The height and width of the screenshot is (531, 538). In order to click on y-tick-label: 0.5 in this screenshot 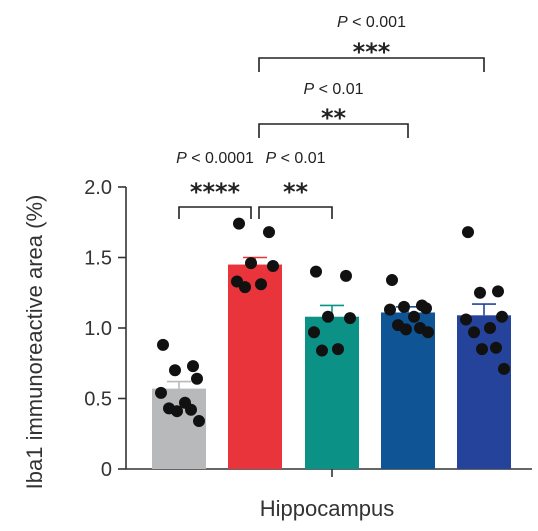, I will do `click(98, 400)`.